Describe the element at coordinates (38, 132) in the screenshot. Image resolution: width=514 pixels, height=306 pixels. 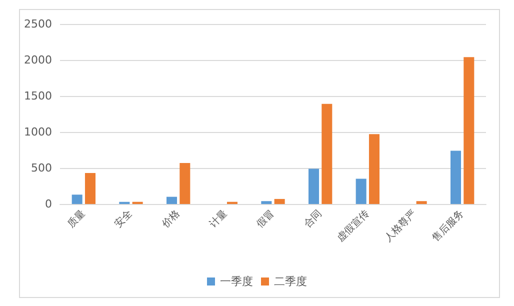
I see `y-tick-label: 1000` at that location.